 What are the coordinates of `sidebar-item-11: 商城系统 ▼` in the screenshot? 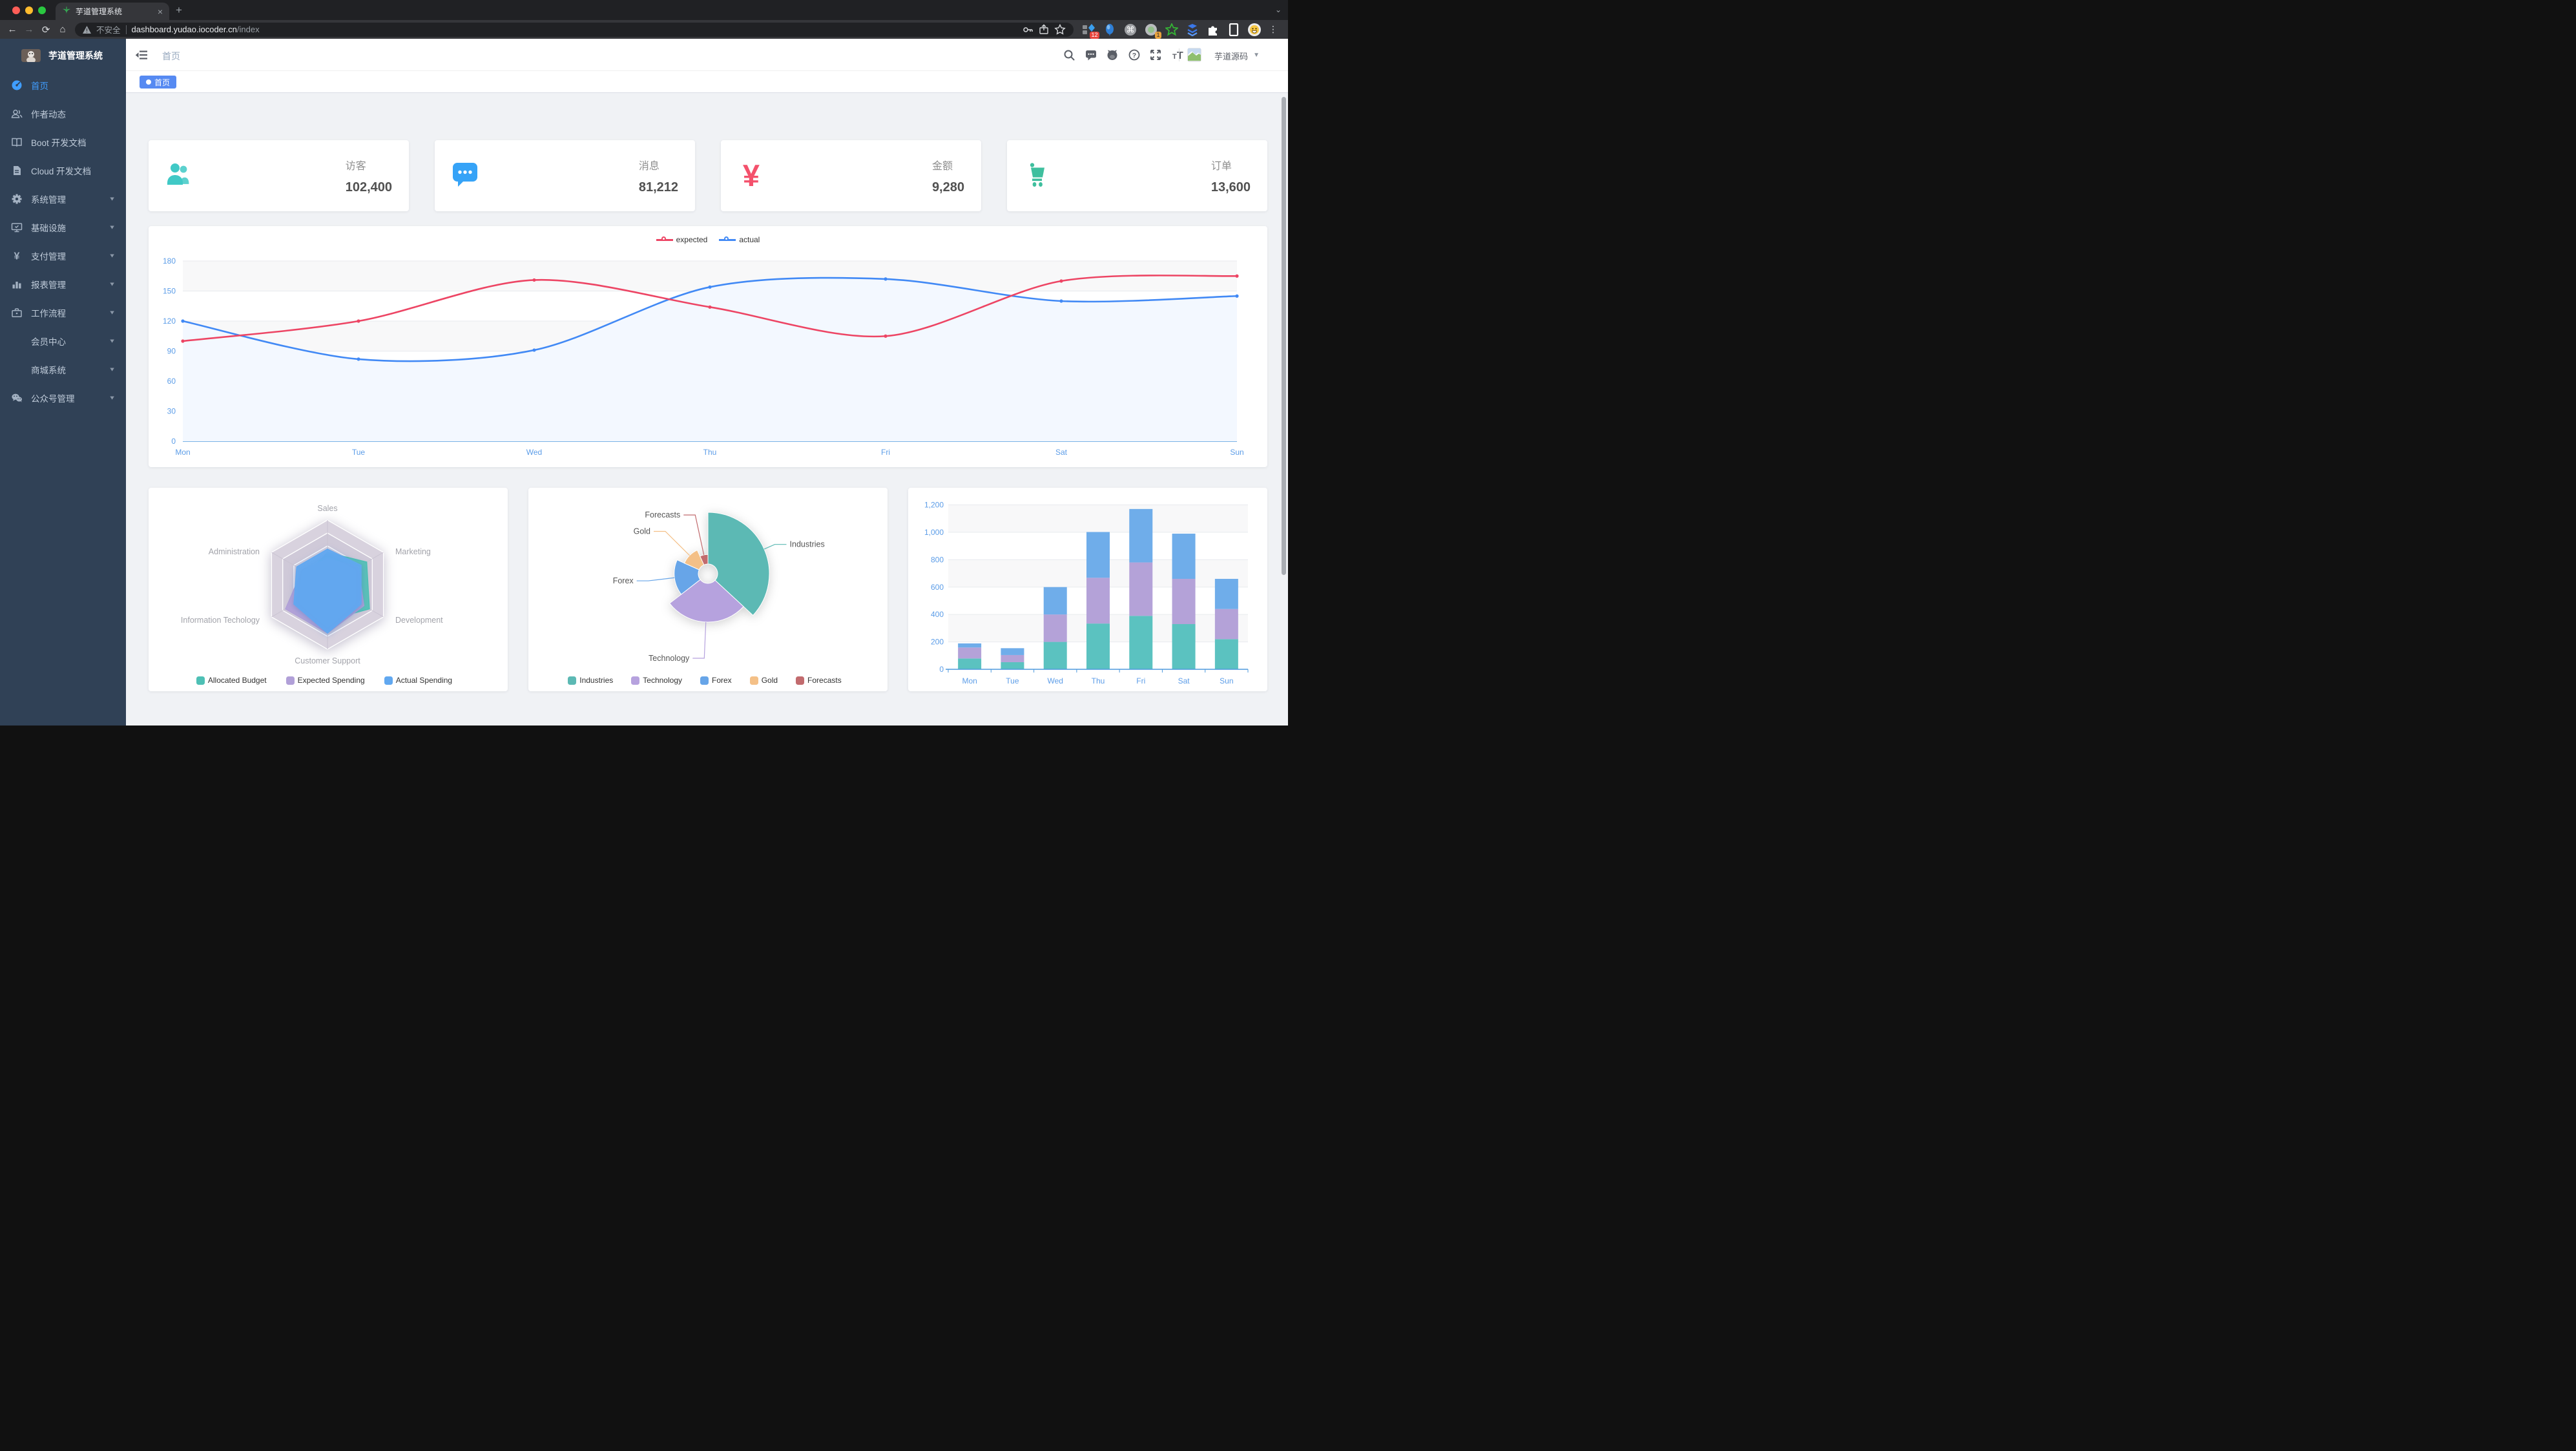 It's located at (63, 369).